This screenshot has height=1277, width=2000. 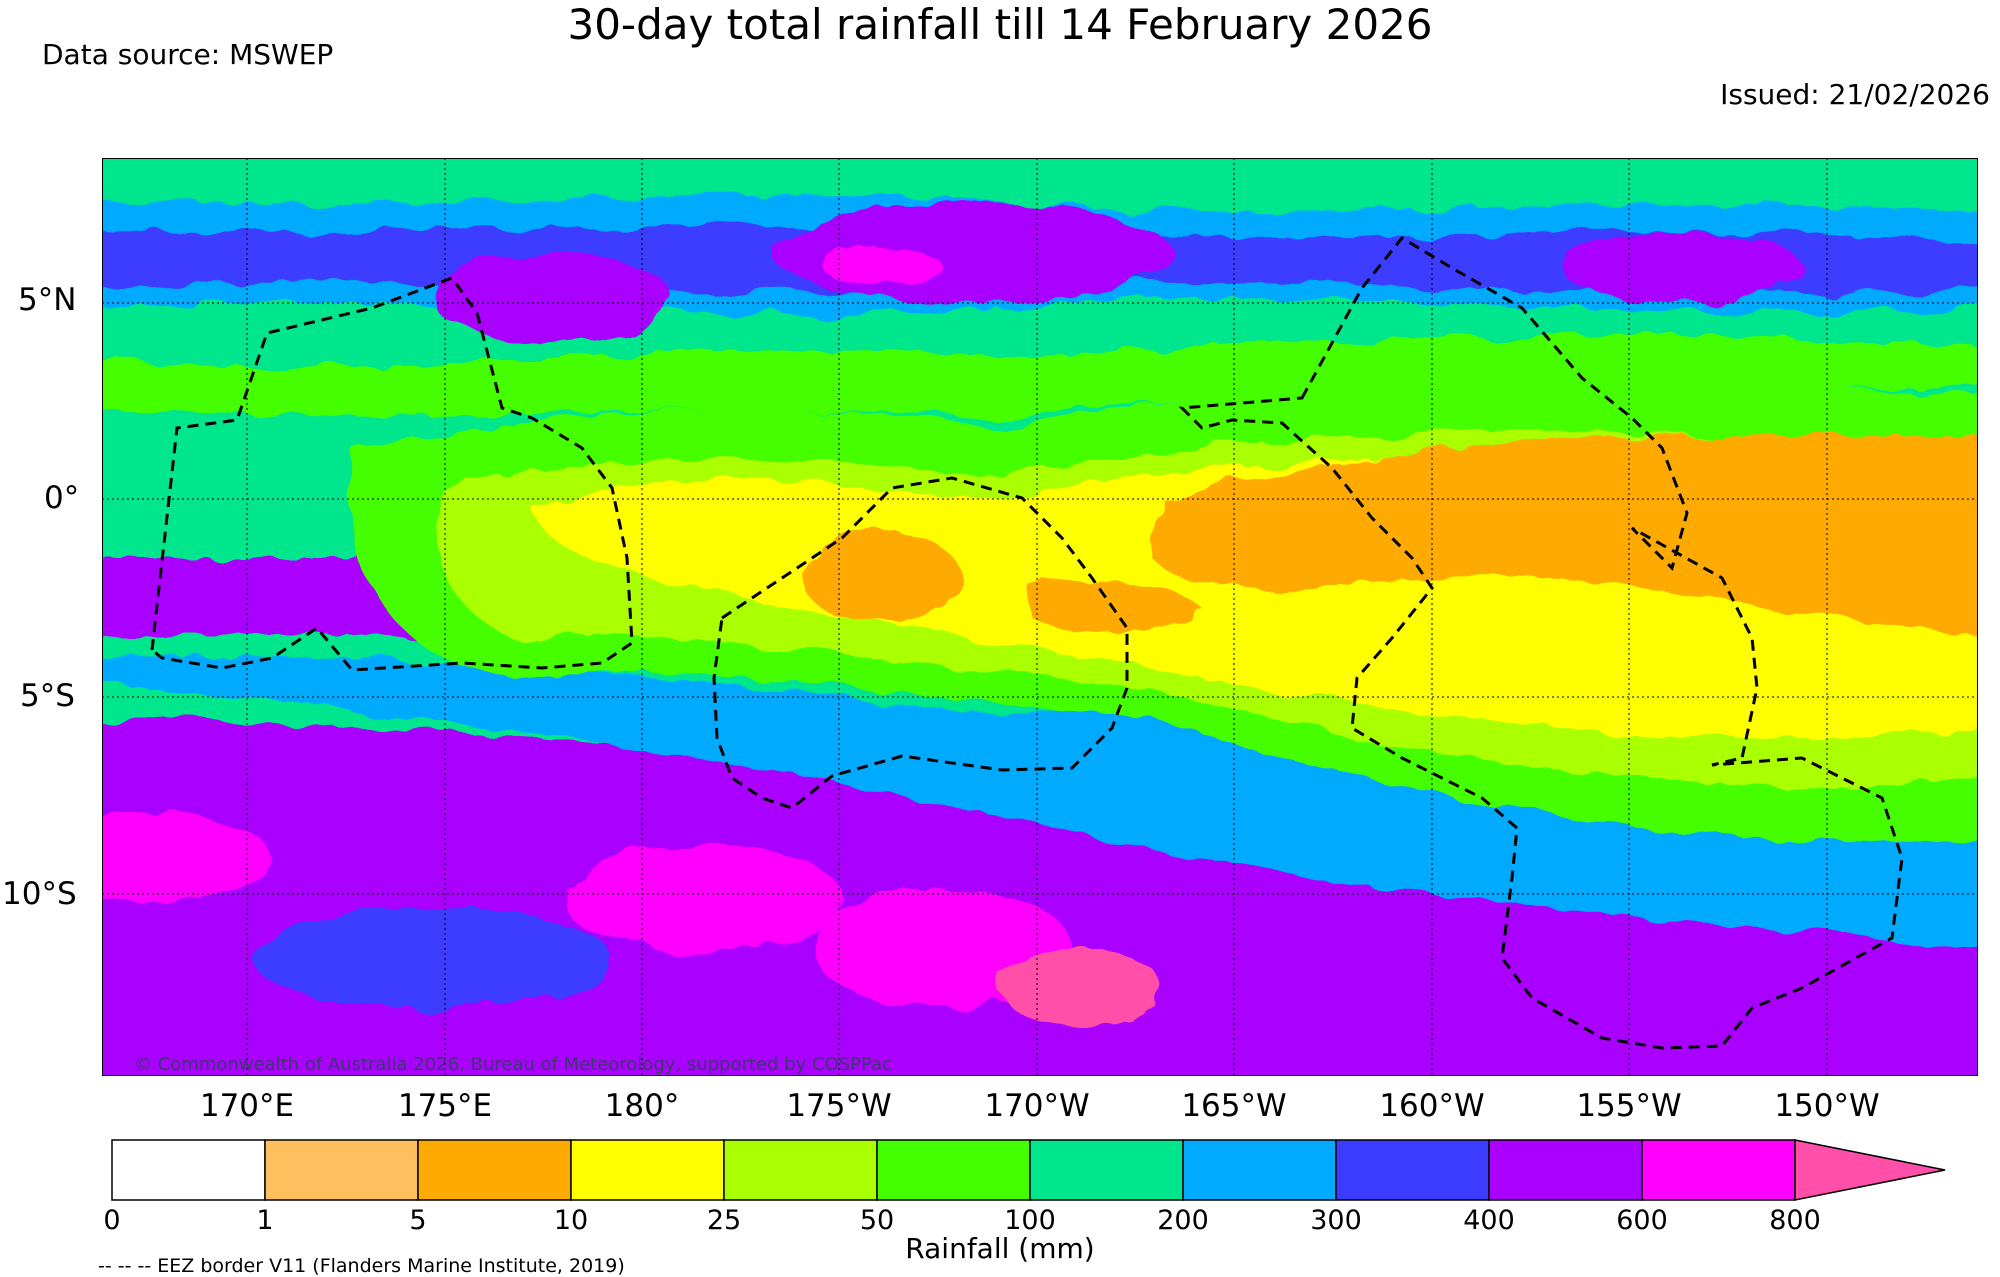 I want to click on lat-label-0: 0°, so click(x=62, y=498).